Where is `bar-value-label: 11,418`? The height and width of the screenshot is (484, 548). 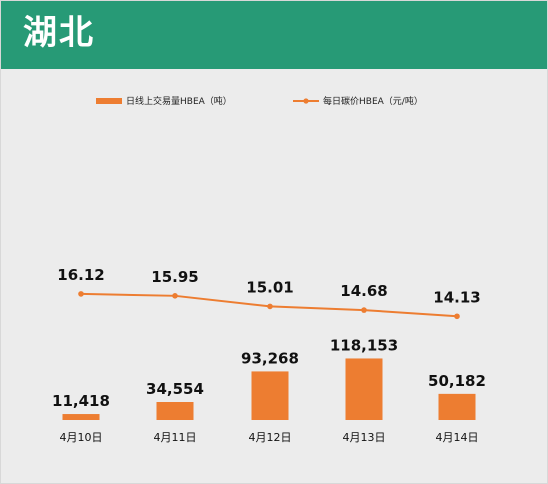 bar-value-label: 11,418 is located at coordinates (81, 401).